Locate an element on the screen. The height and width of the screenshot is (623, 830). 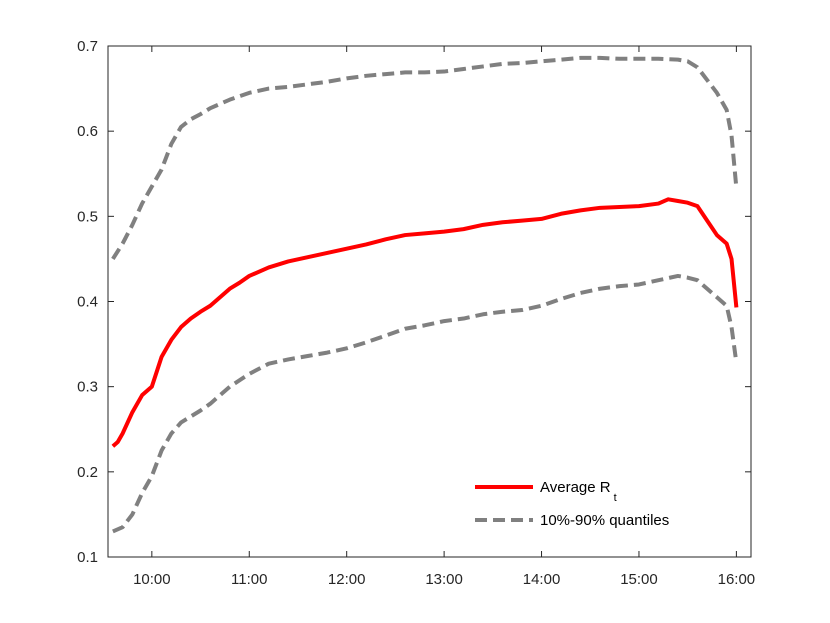
x-tick-label: 13:00 is located at coordinates (444, 579).